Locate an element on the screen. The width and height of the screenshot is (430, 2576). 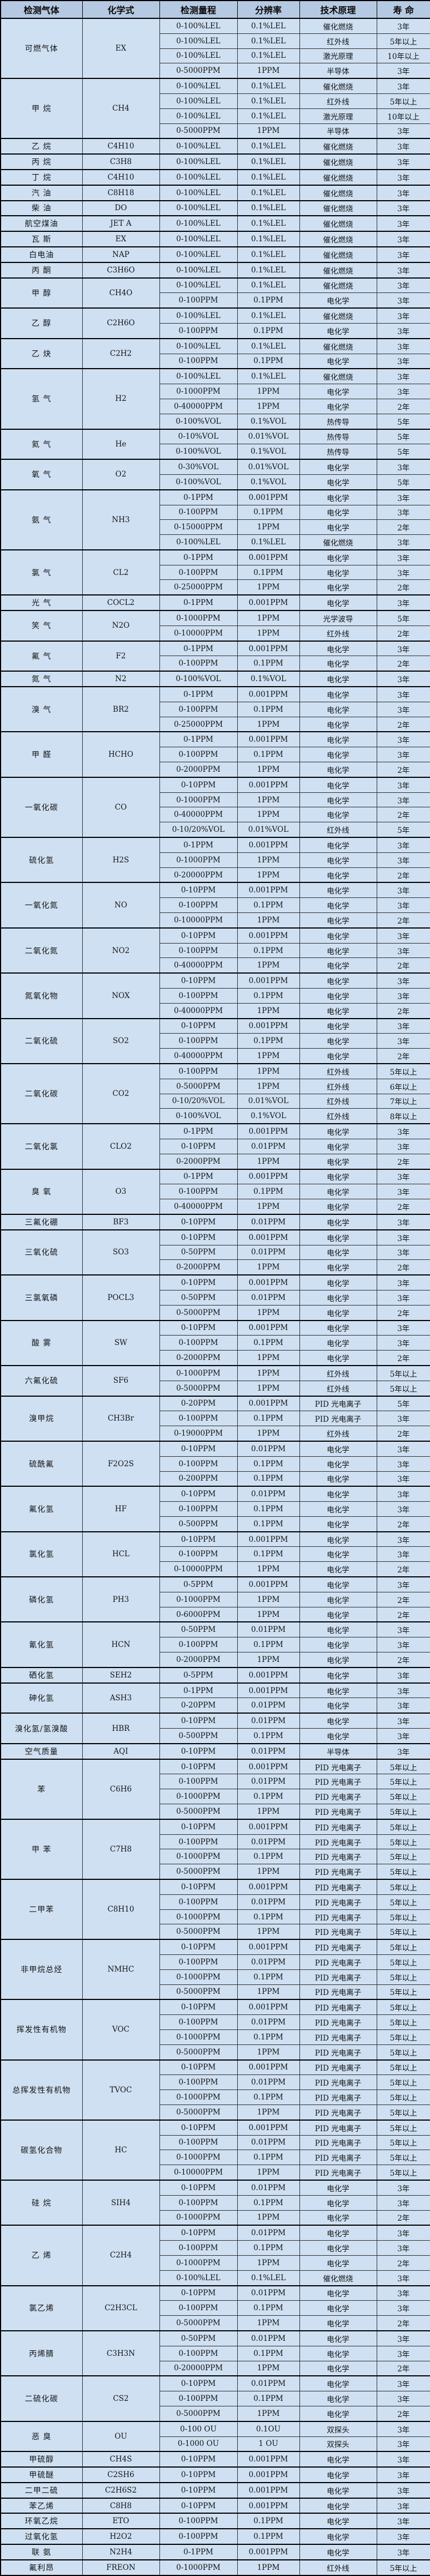
table-row: 空气质量 AQI 0-10PPM 0.01PPM 半导体 3年 is located at coordinates (215, 1751).